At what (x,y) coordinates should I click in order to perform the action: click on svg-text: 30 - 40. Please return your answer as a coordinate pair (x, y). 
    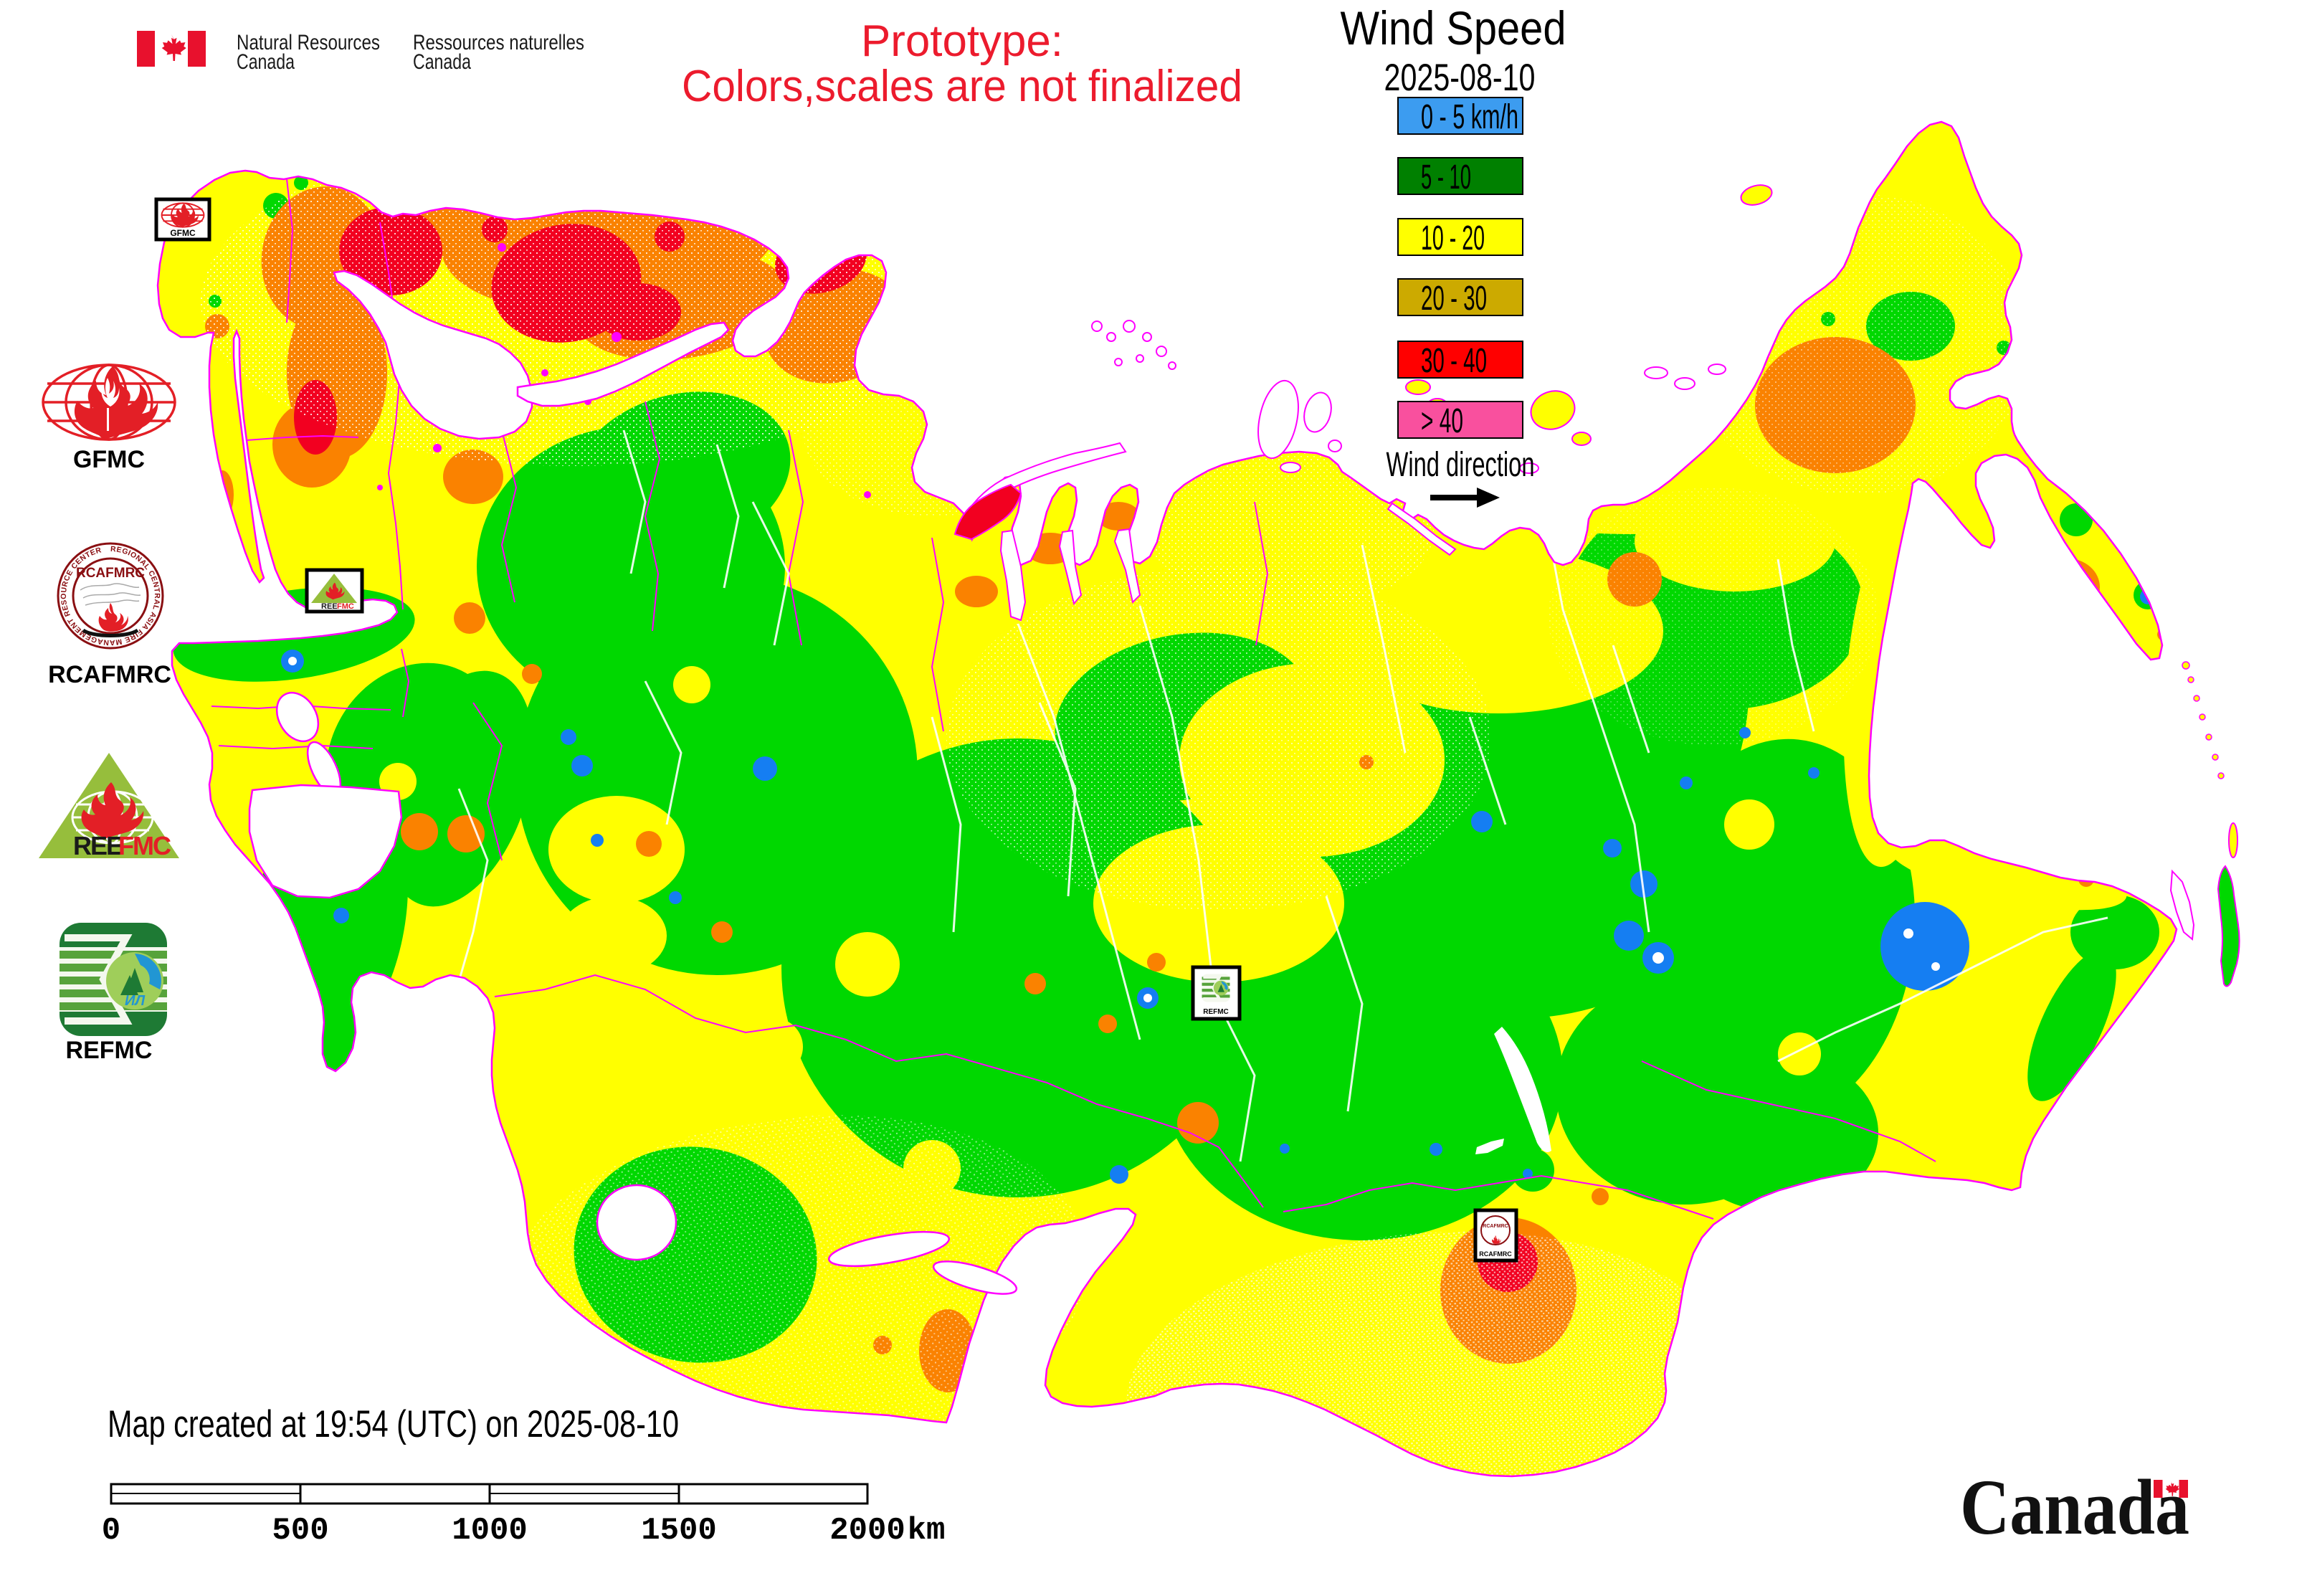
    Looking at the image, I should click on (1454, 361).